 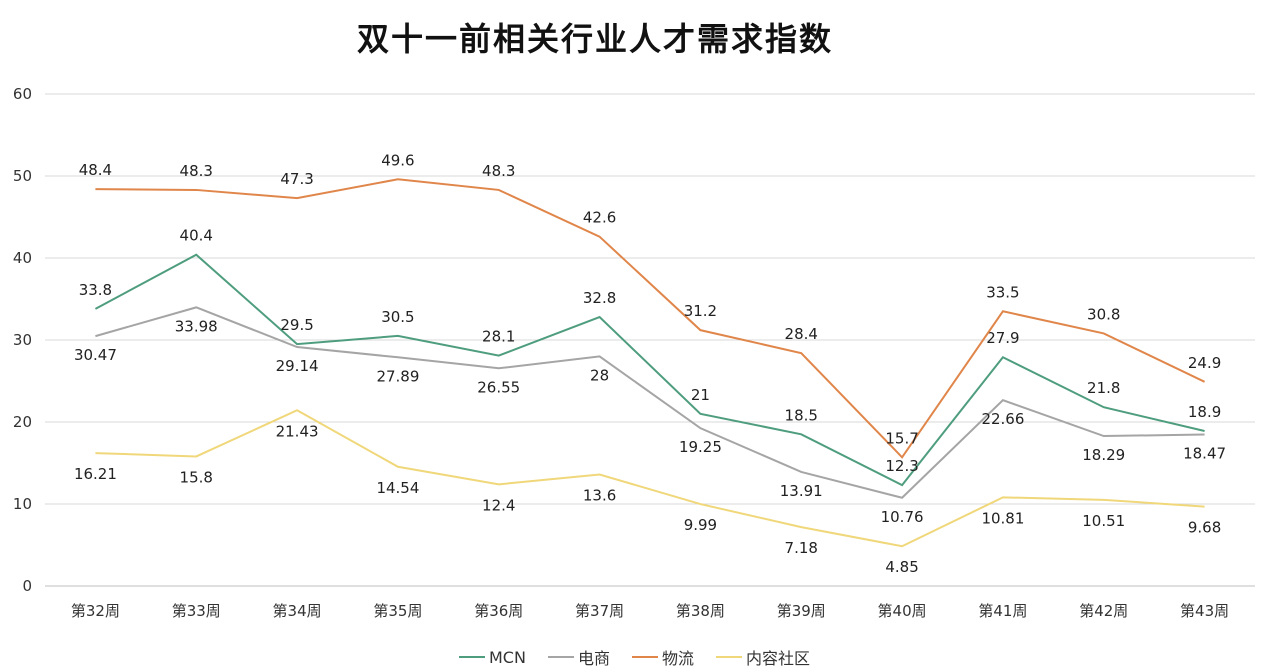 I want to click on data-label: 28.1, so click(x=498, y=337).